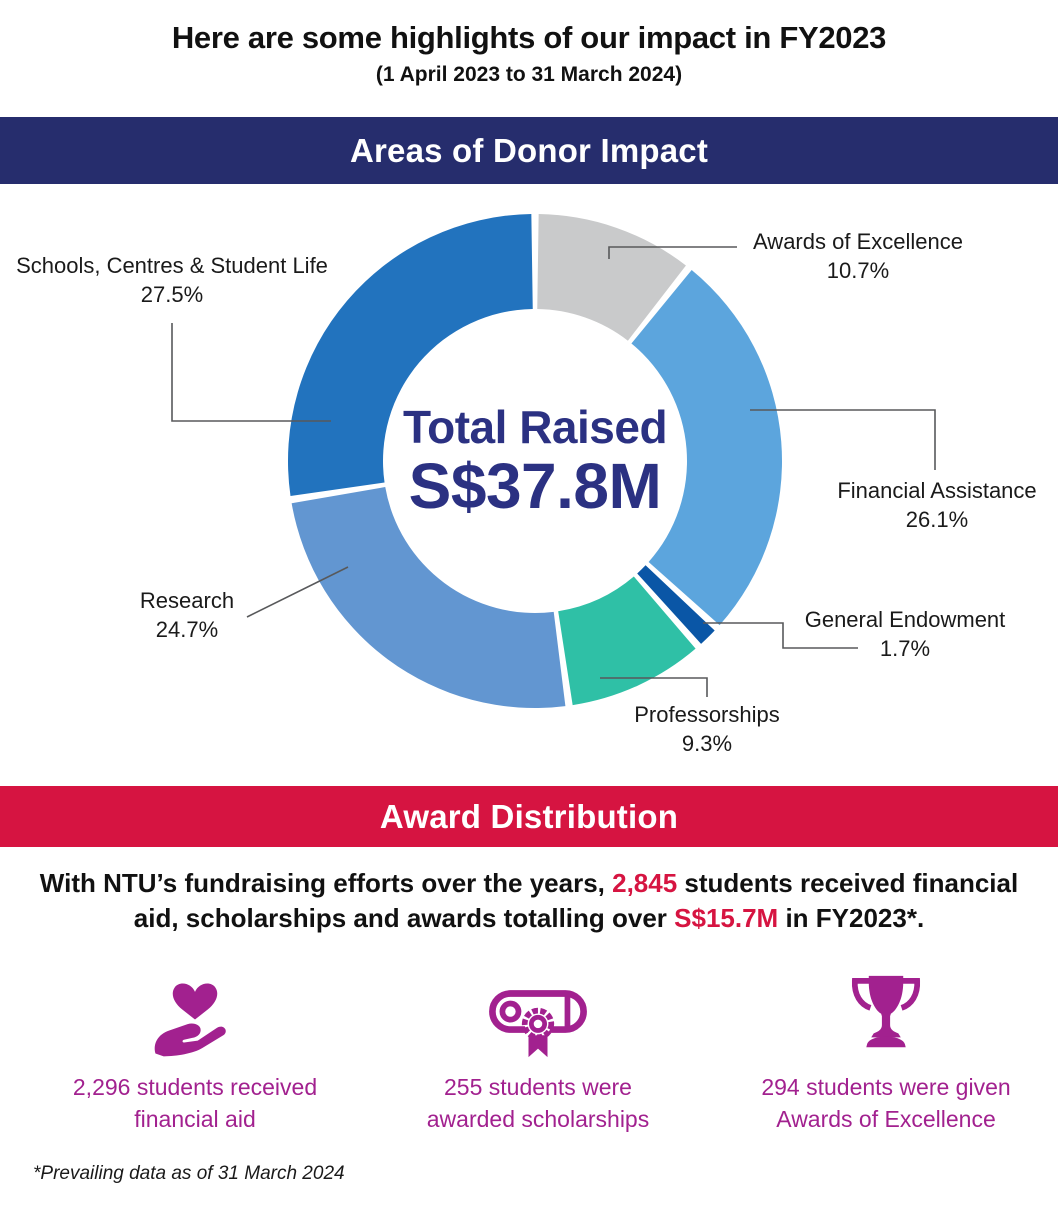 Image resolution: width=1058 pixels, height=1210 pixels. What do you see at coordinates (297, 592) in the screenshot?
I see `connector-research` at bounding box center [297, 592].